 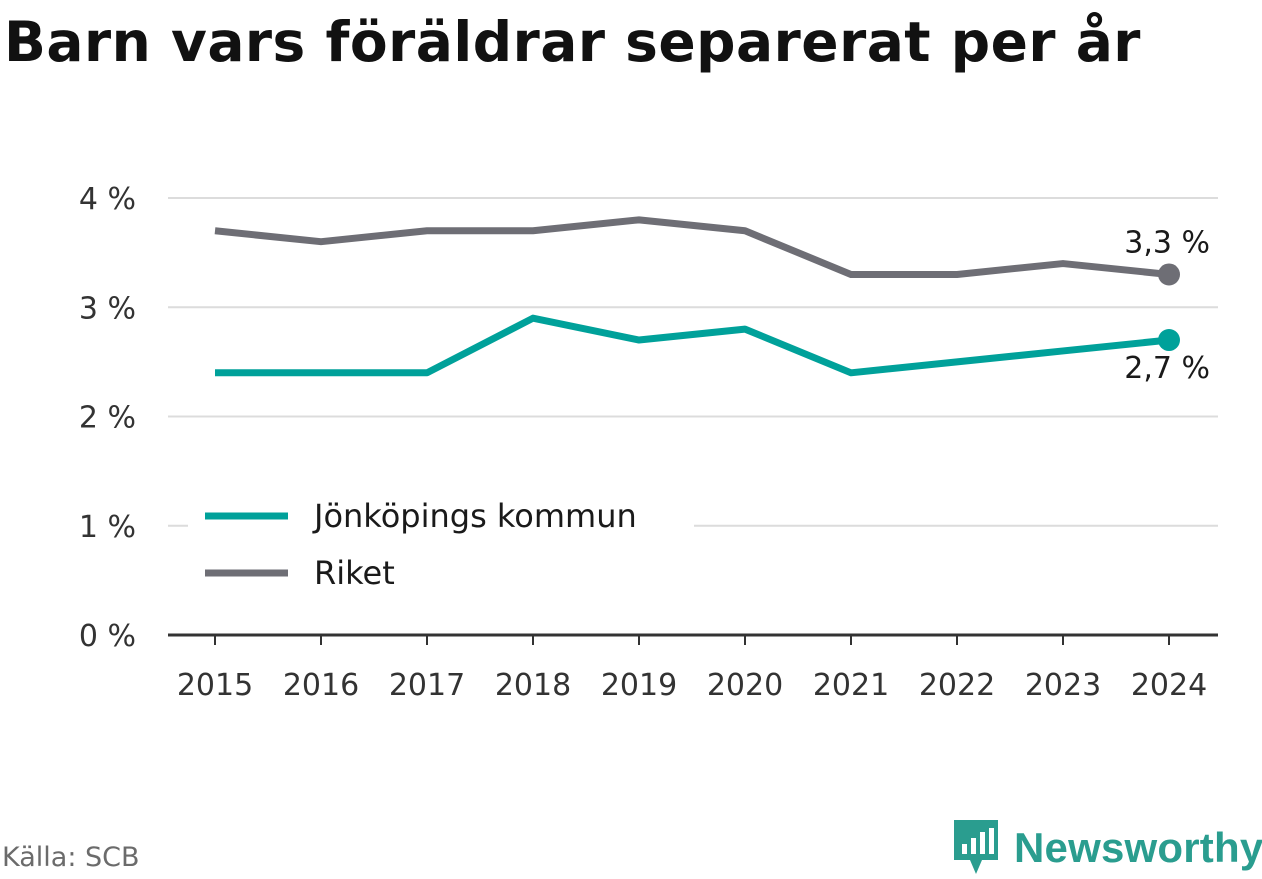 What do you see at coordinates (639, 685) in the screenshot?
I see `x-tick-label: 2019` at bounding box center [639, 685].